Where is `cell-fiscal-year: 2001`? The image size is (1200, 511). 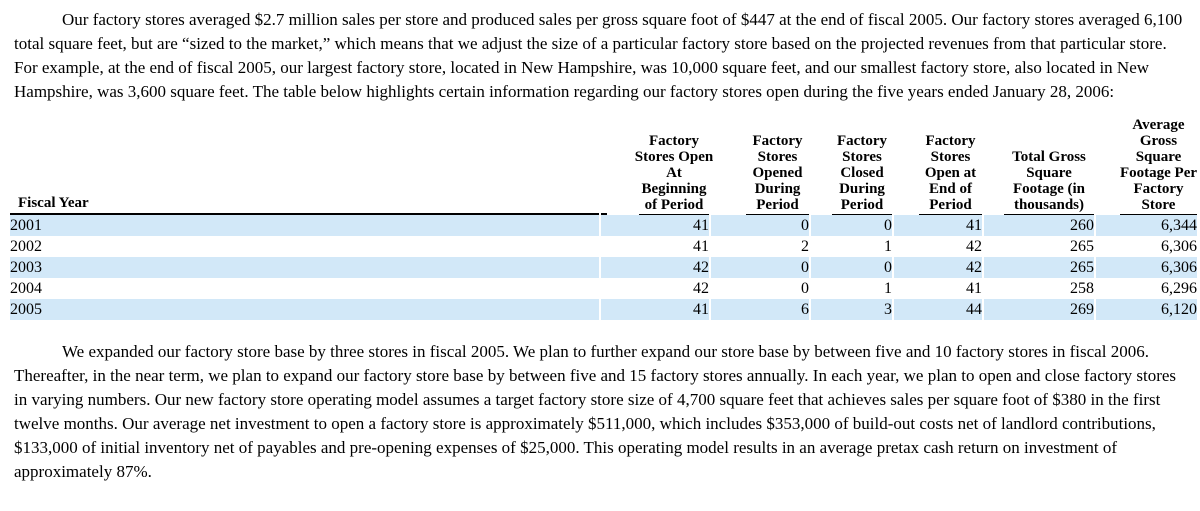 cell-fiscal-year: 2001 is located at coordinates (305, 225).